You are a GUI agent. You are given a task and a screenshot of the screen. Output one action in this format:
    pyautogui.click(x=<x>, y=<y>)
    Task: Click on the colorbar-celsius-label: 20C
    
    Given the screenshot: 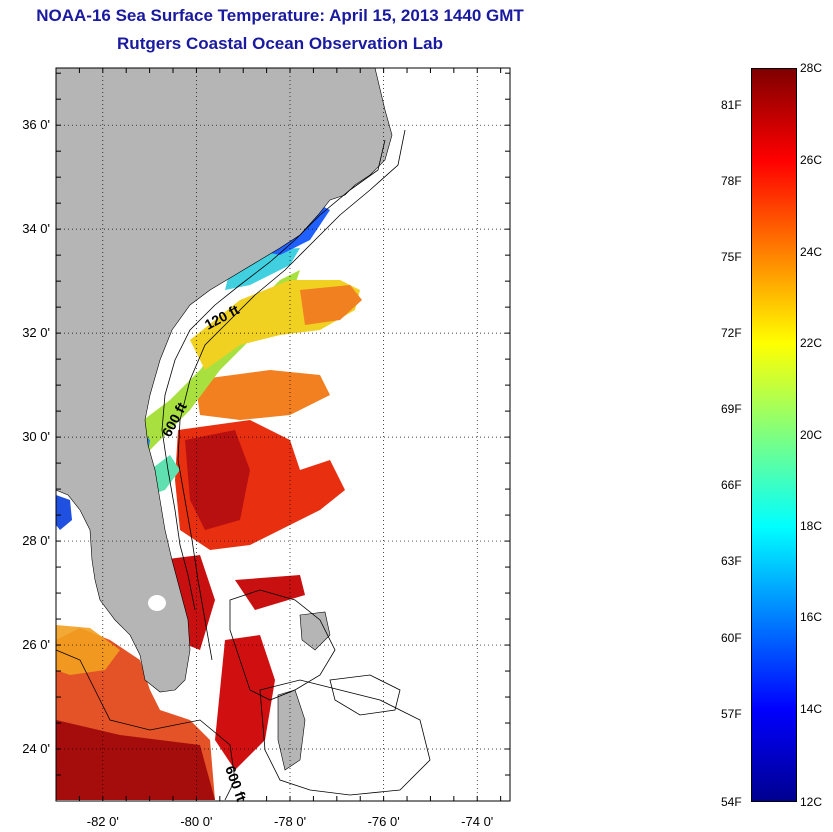 What is the action you would take?
    pyautogui.click(x=811, y=434)
    